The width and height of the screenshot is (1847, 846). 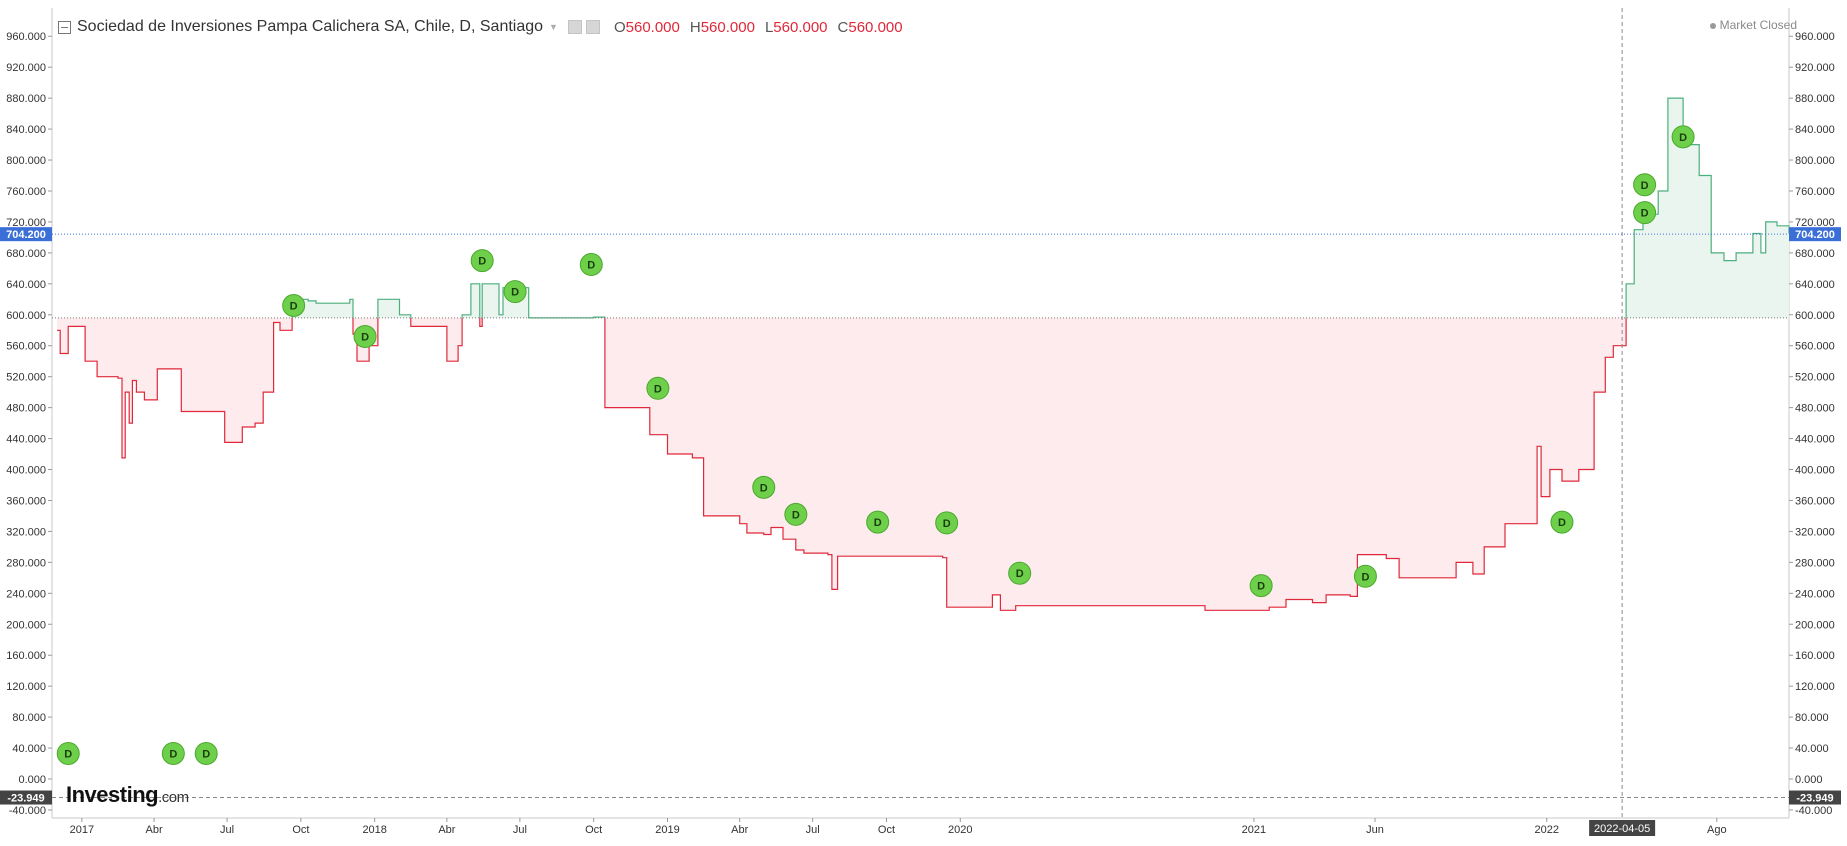 I want to click on y-tick-label-right: 280.000, so click(x=1815, y=563).